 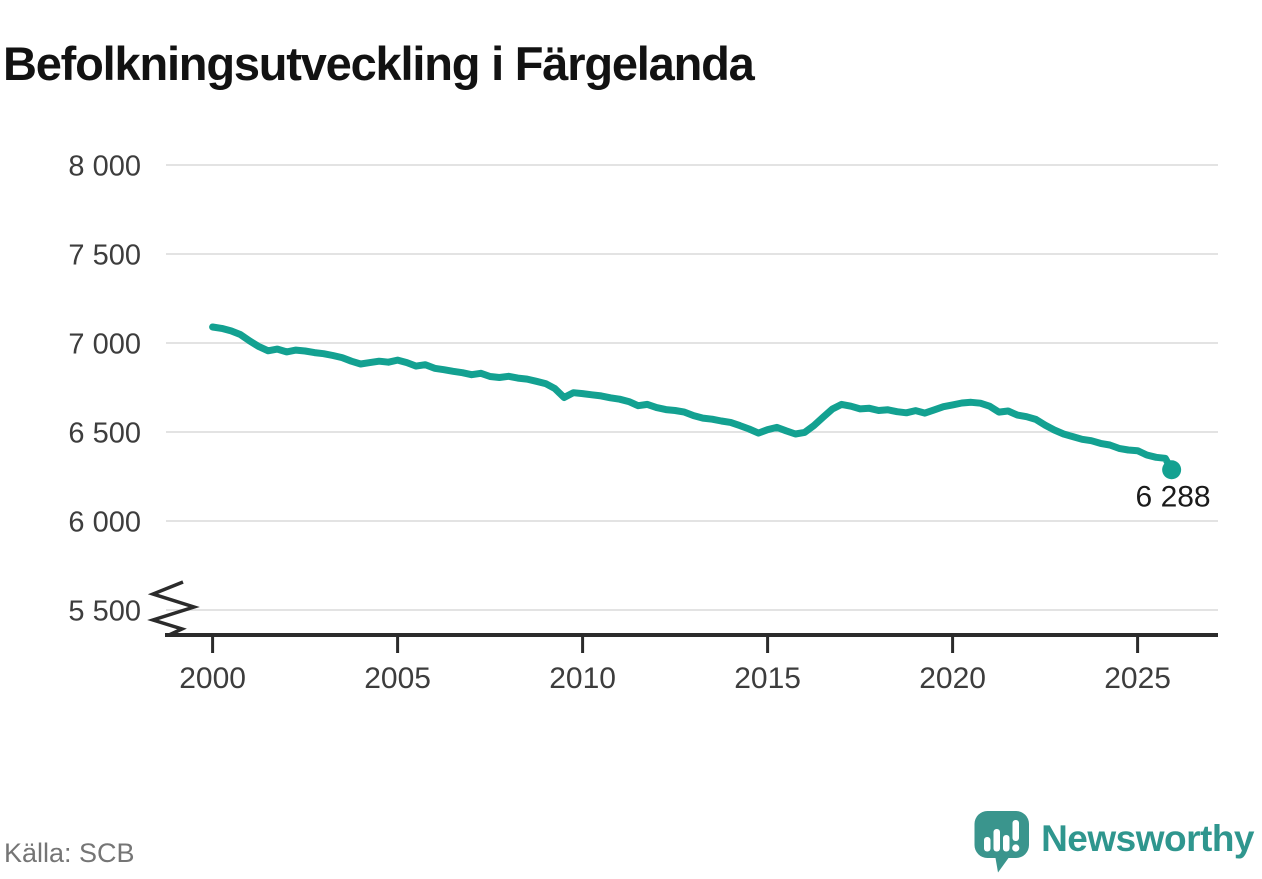 I want to click on x-tick-label-2010: 2010, so click(x=582, y=678).